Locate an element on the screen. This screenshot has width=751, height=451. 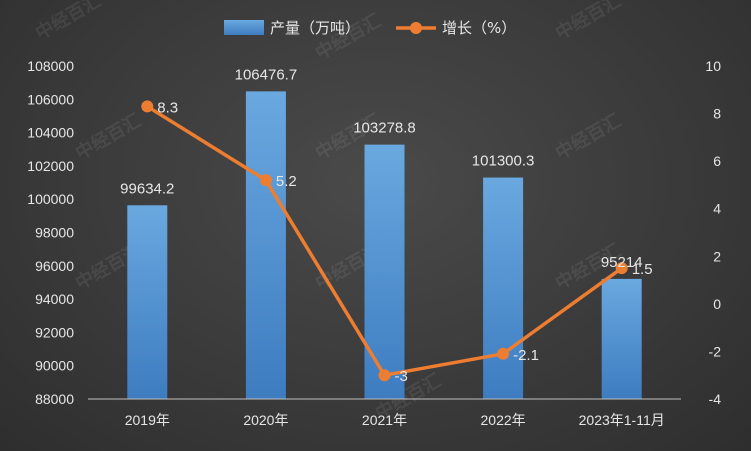
growth-value-label: -3 is located at coordinates (401, 376).